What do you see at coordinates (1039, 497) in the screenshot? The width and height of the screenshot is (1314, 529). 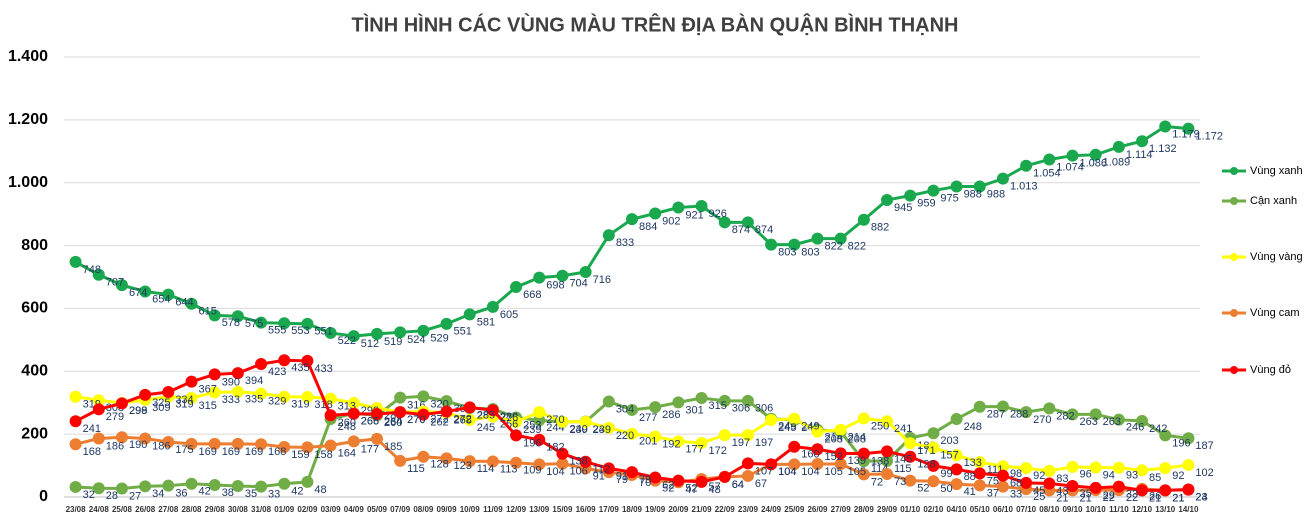 I see `data-label: 25` at bounding box center [1039, 497].